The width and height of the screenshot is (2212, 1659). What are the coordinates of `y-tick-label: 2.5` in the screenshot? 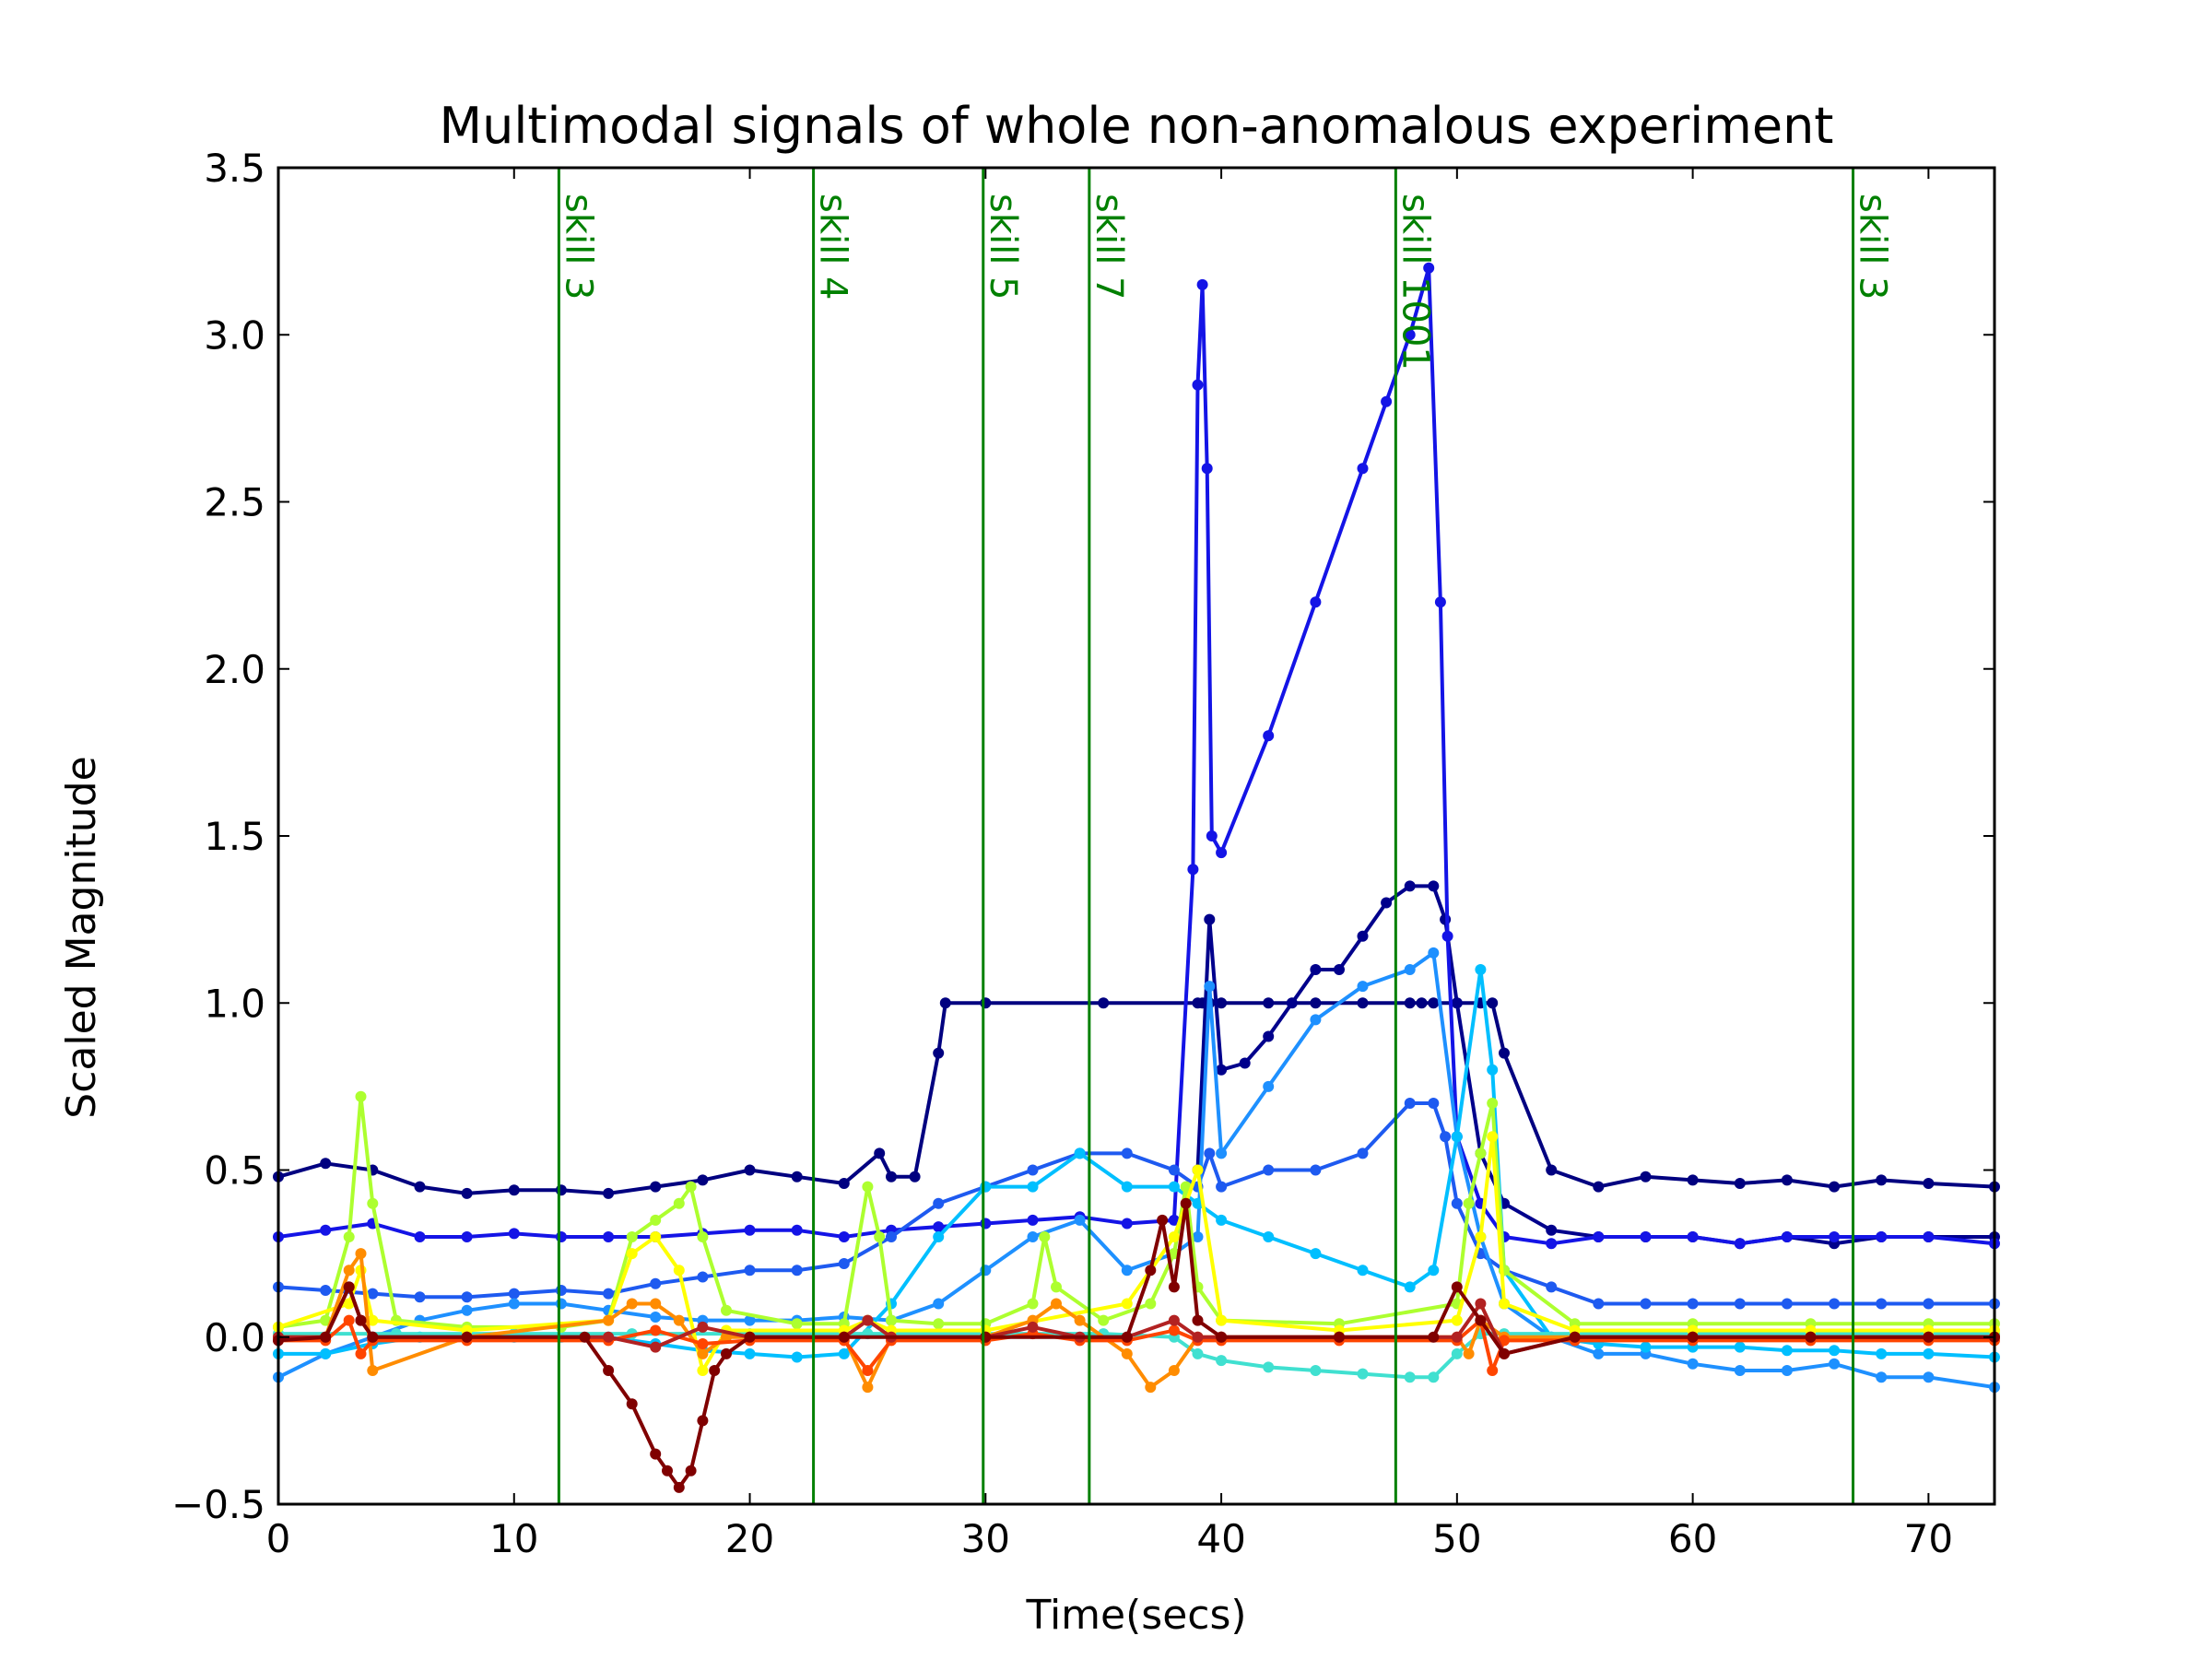 It's located at (234, 502).